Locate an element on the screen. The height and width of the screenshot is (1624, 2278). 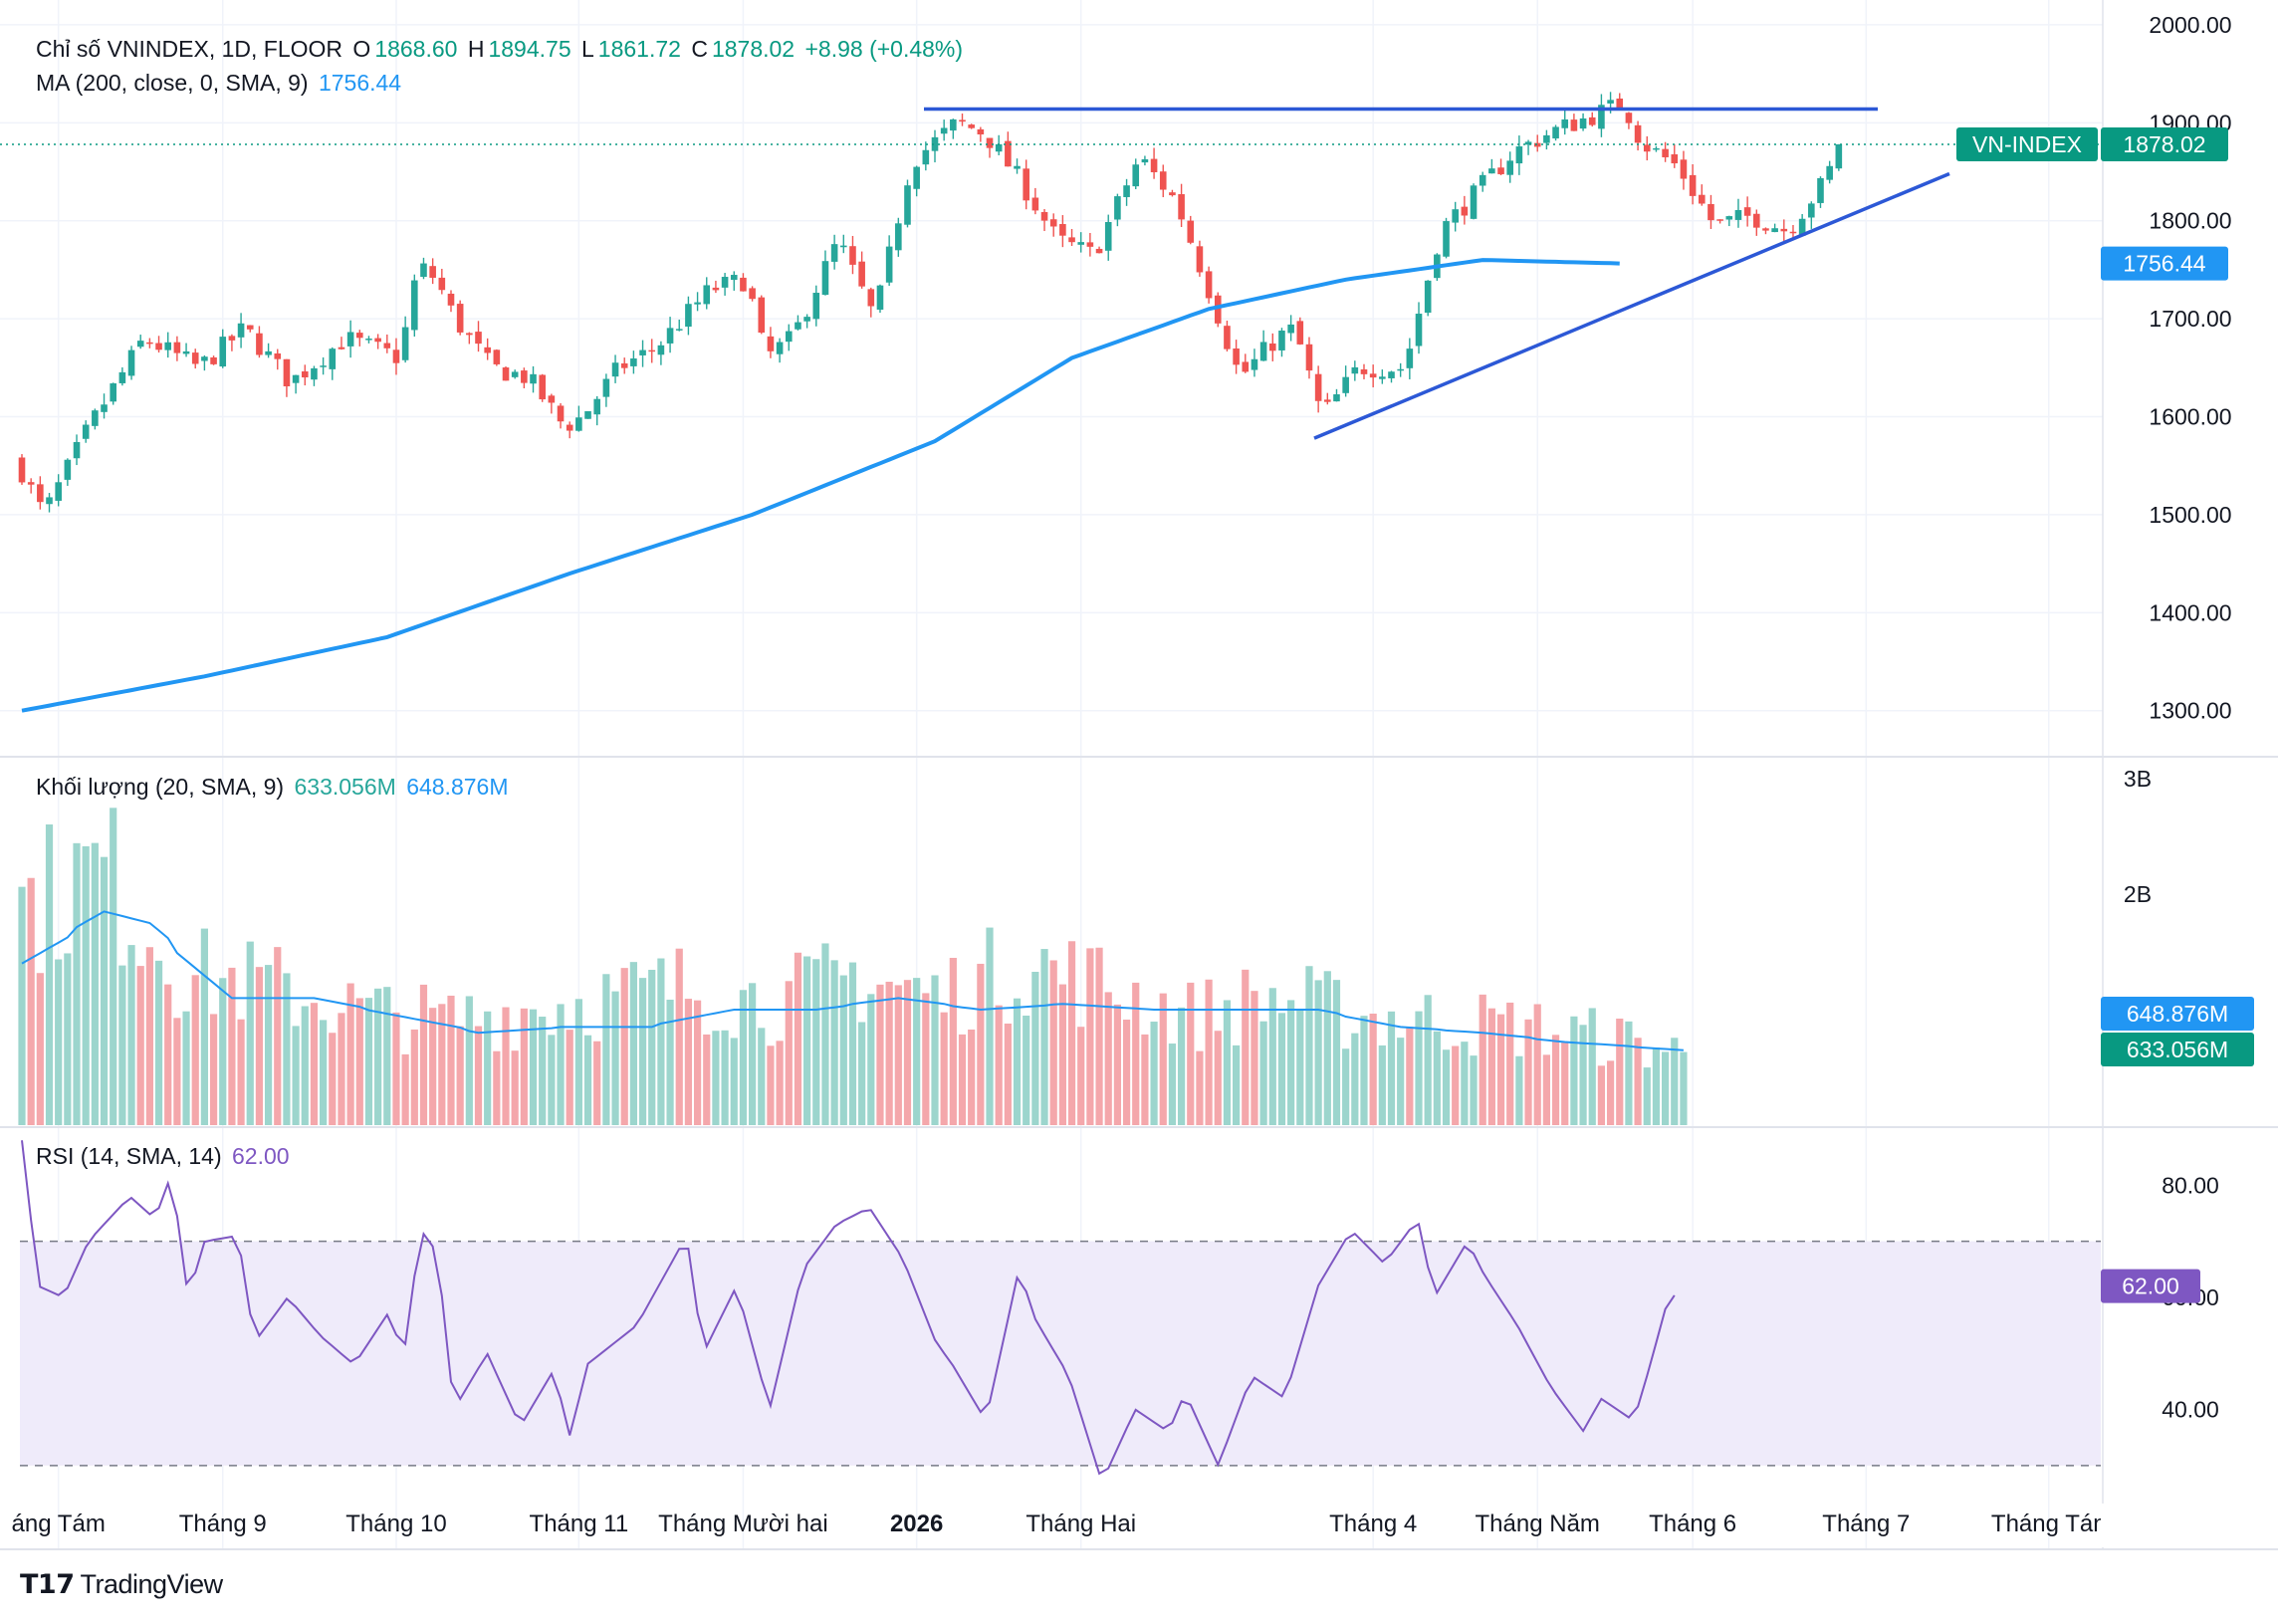
axis-corner is located at coordinates (2189, 1525).